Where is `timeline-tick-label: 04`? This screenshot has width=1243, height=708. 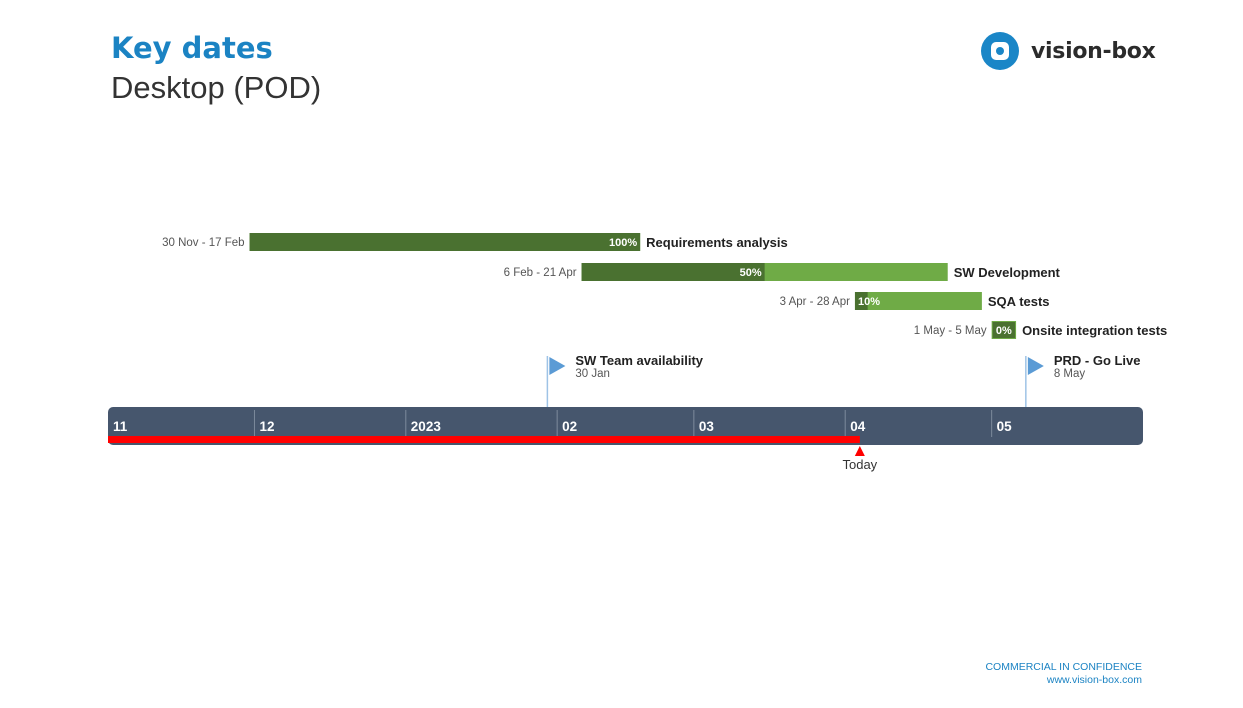
timeline-tick-label: 04 is located at coordinates (858, 426).